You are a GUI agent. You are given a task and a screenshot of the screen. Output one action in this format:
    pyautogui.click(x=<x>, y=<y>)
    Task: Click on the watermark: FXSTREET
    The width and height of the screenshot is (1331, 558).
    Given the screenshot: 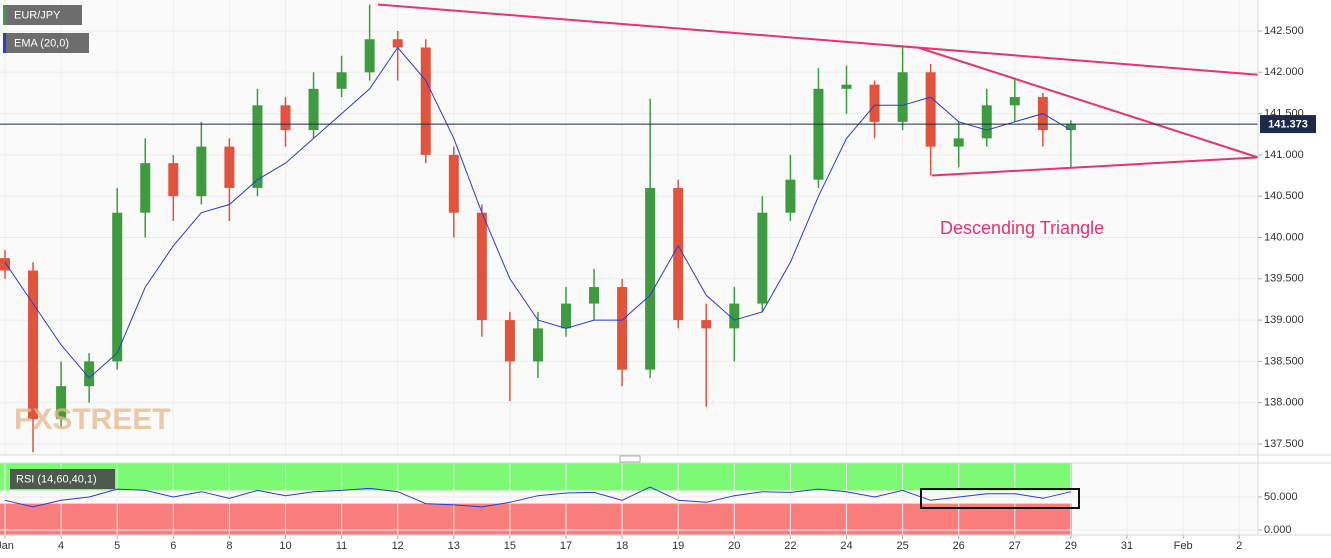 What is the action you would take?
    pyautogui.click(x=92, y=419)
    